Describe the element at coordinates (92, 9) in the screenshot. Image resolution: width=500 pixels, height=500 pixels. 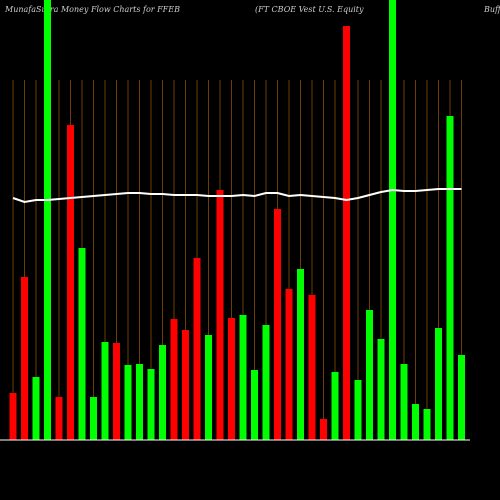
I see `chart-title: MunafaSutra Money Flow Charts for FFEB` at that location.